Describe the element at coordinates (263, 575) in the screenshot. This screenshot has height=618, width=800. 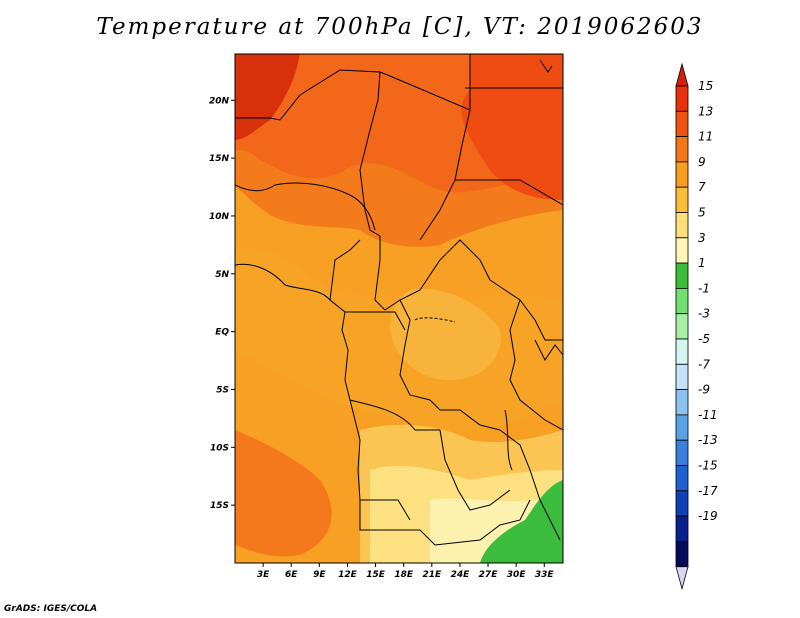
I see `x-tick-label: 3E` at that location.